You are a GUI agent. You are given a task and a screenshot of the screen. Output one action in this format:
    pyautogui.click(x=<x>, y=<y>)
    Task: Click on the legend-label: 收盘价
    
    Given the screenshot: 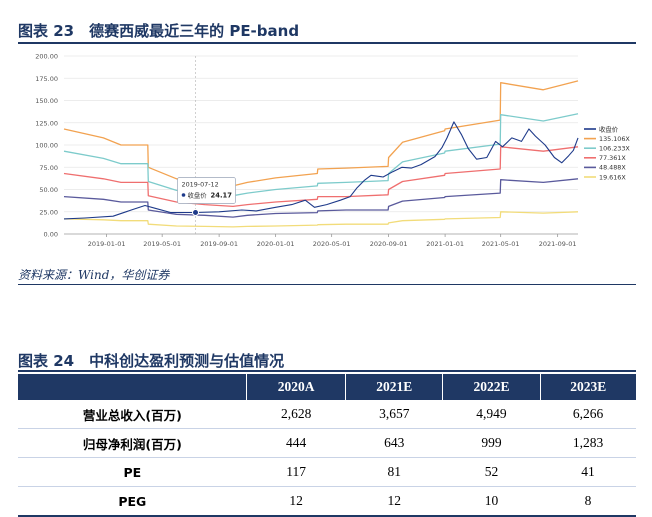 What is the action you would take?
    pyautogui.click(x=609, y=128)
    